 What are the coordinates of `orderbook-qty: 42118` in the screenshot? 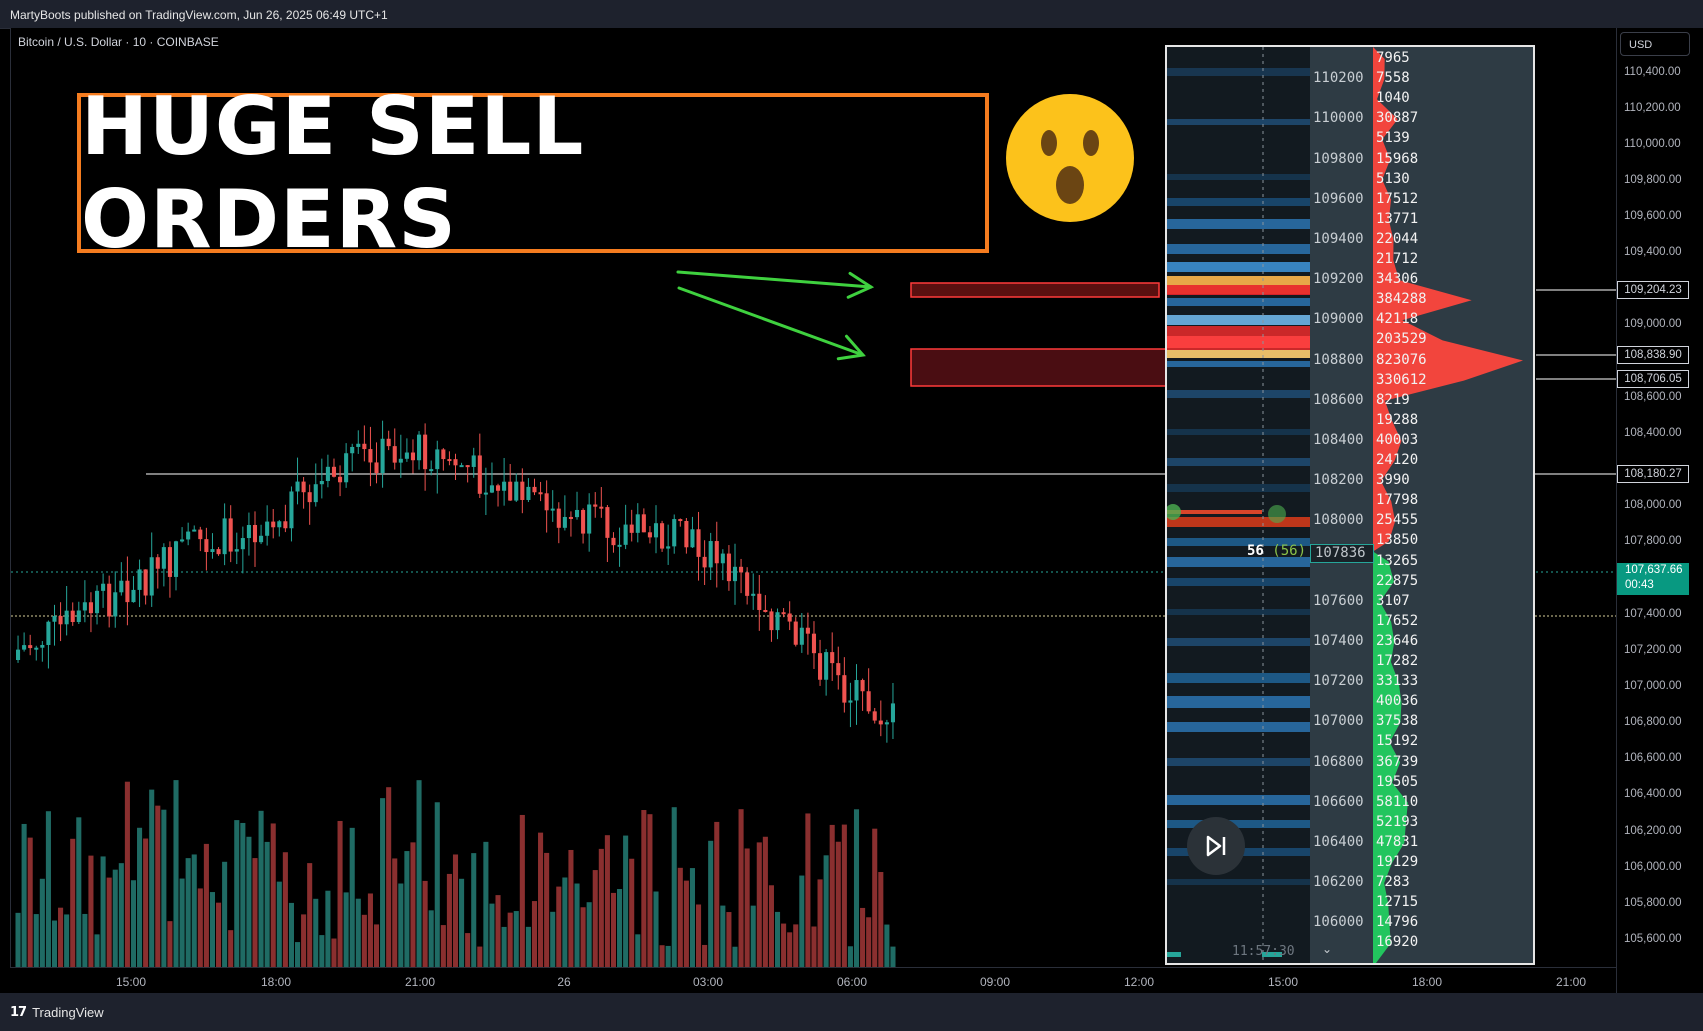 It's located at (1397, 319).